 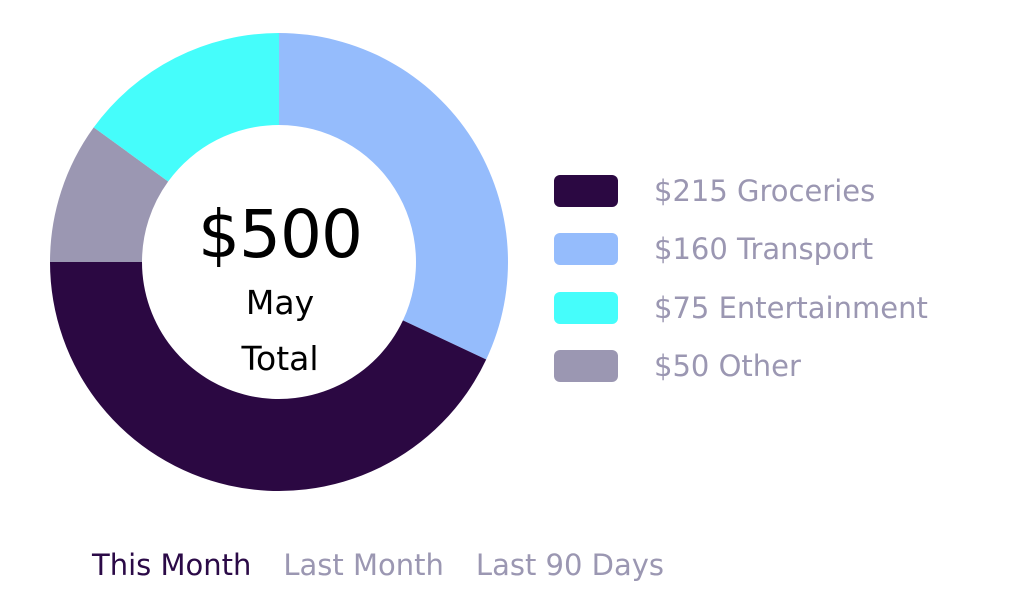 What do you see at coordinates (394, 196) in the screenshot?
I see `donut-slice-transport` at bounding box center [394, 196].